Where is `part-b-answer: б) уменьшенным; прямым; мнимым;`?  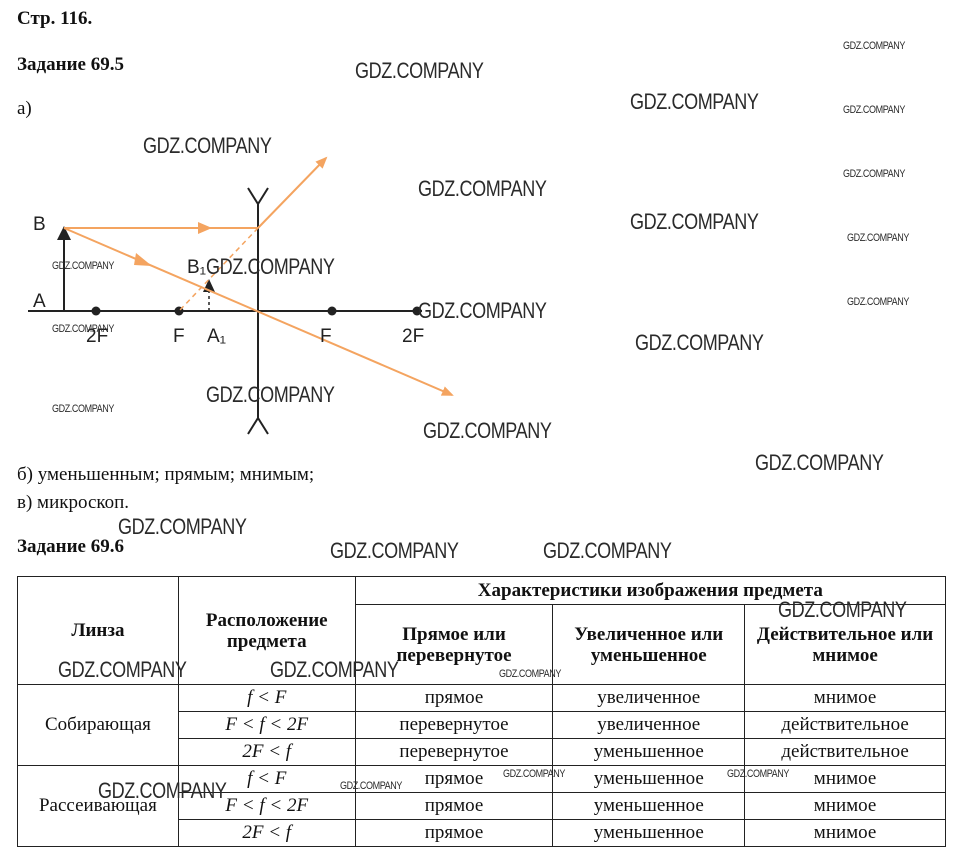
part-b-answer: б) уменьшенным; прямым; мнимым; is located at coordinates (166, 474).